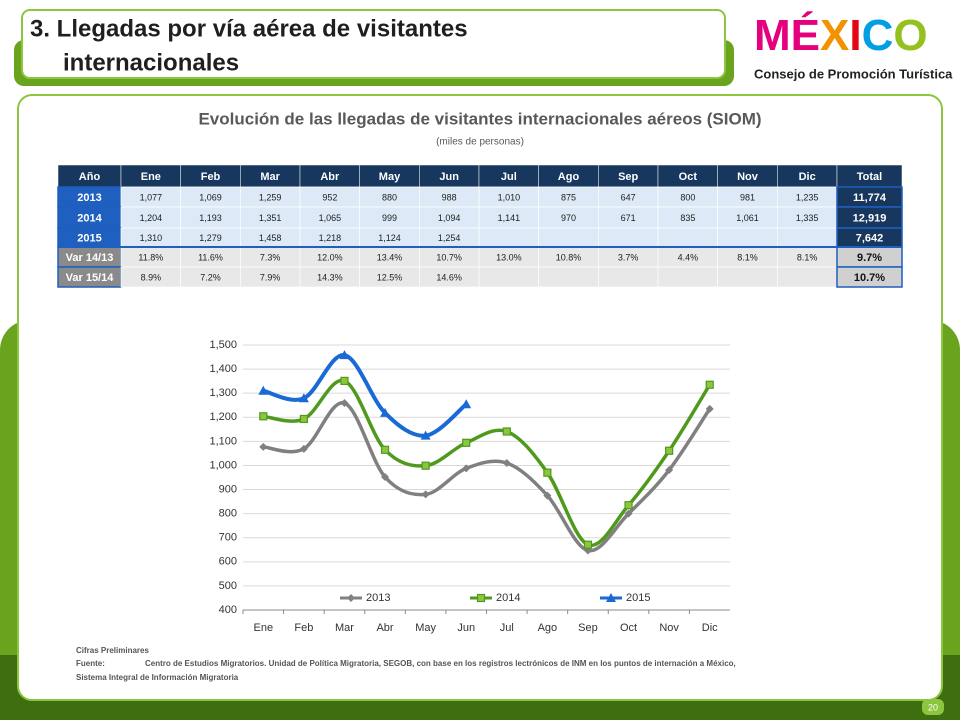 Image resolution: width=960 pixels, height=720 pixels. Describe the element at coordinates (834, 35) in the screenshot. I see `logo-letter: X` at that location.